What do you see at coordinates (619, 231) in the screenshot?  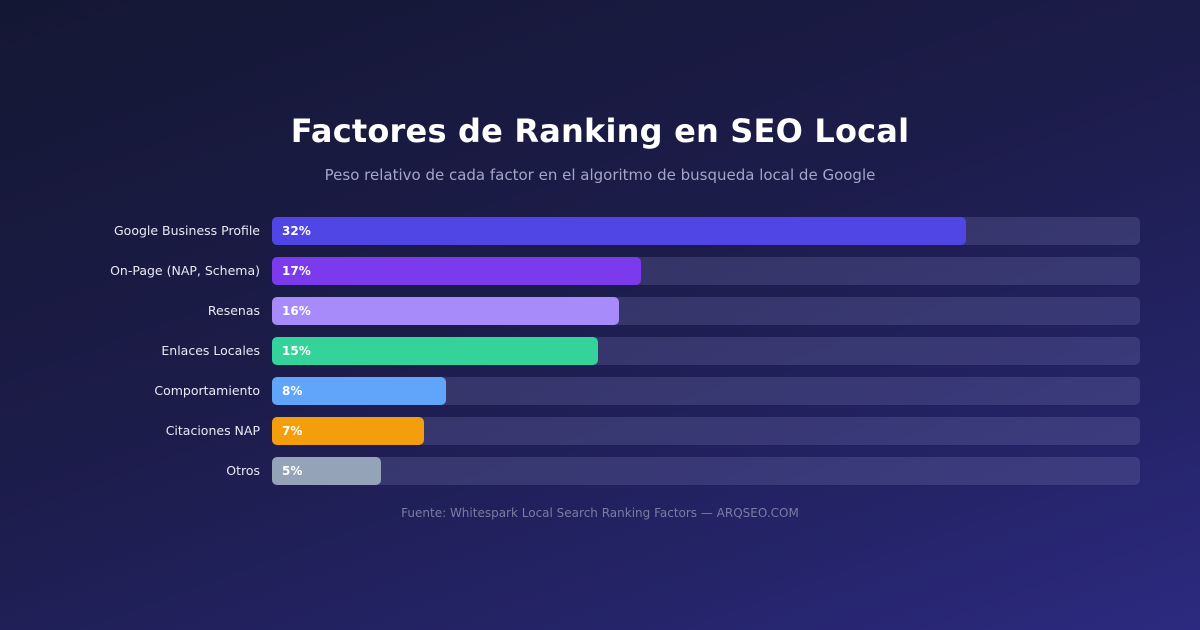 I see `bar: 32%` at bounding box center [619, 231].